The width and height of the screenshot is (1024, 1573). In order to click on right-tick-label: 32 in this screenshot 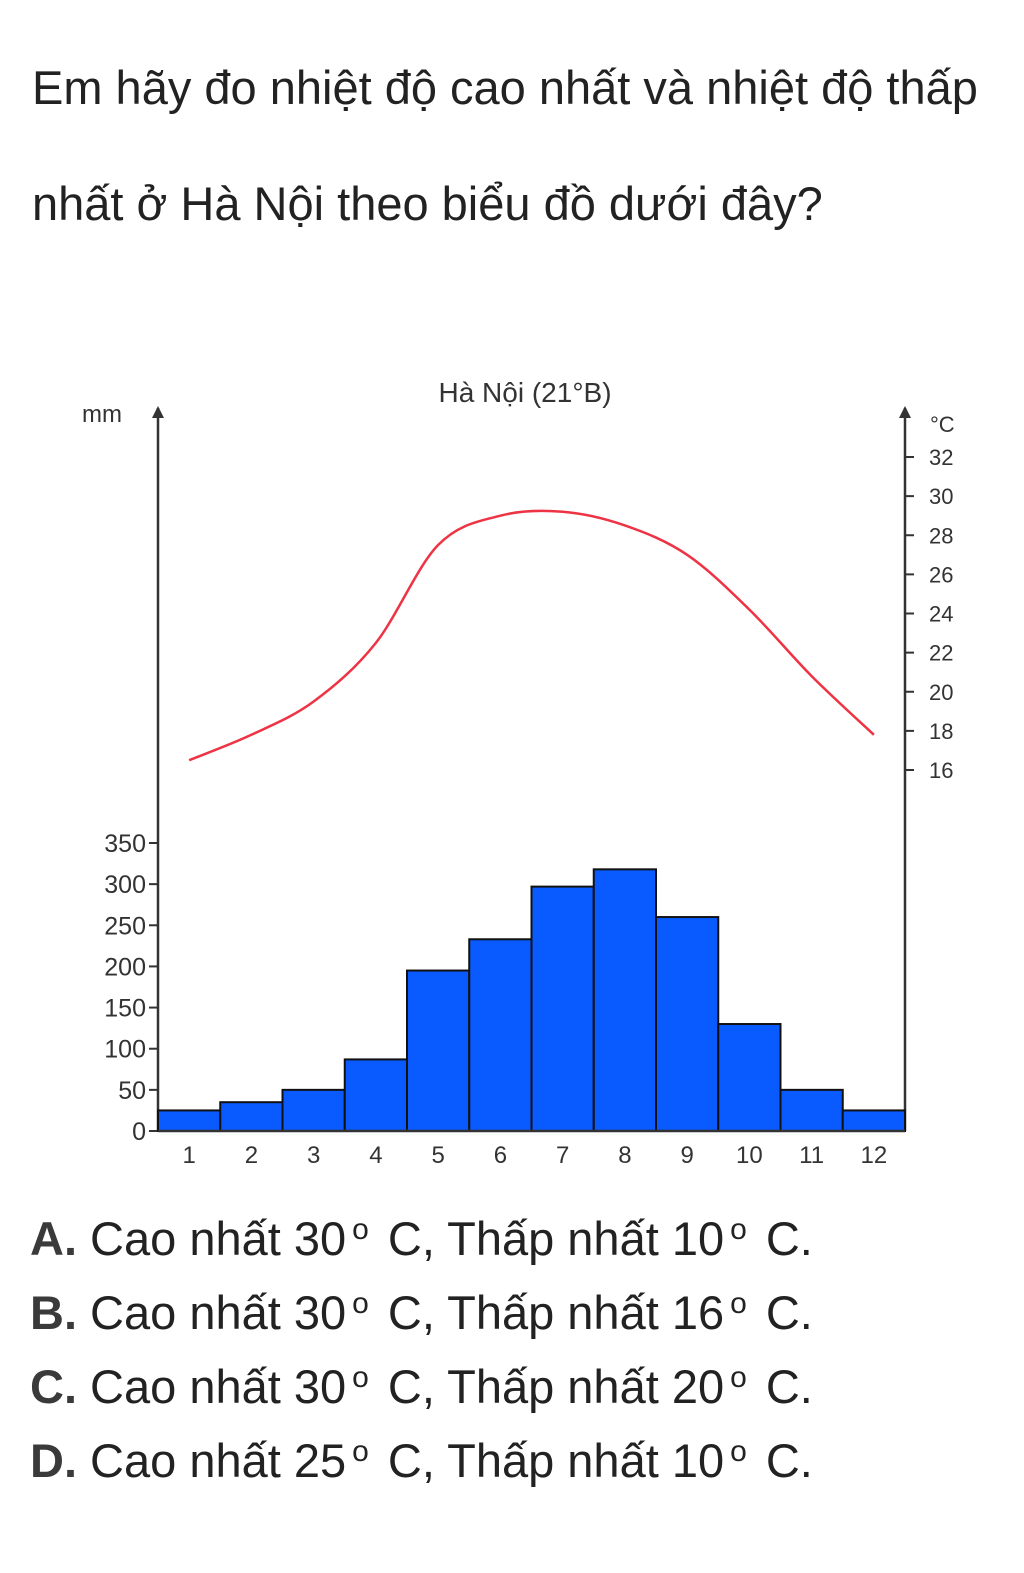, I will do `click(941, 457)`.